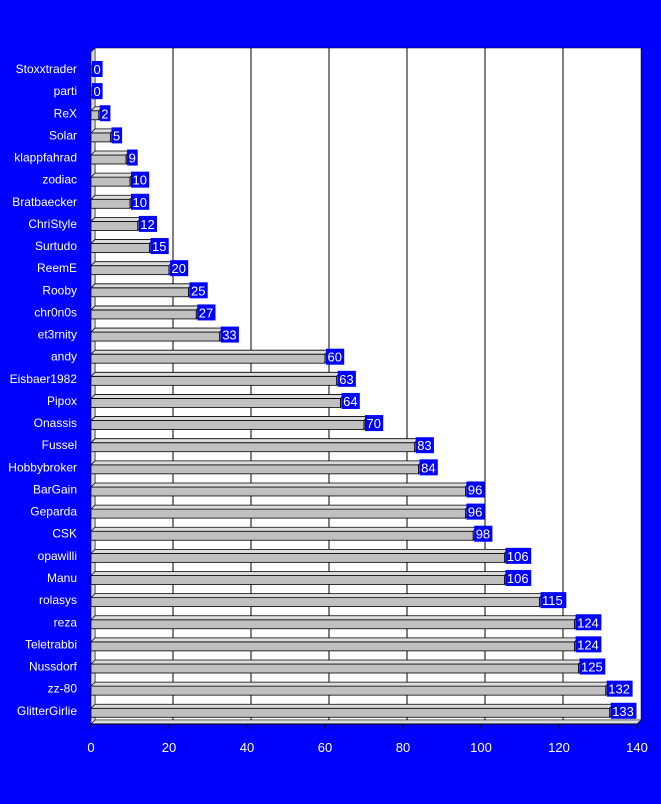 The height and width of the screenshot is (804, 661). Describe the element at coordinates (559, 747) in the screenshot. I see `x-tick-label: 120` at that location.